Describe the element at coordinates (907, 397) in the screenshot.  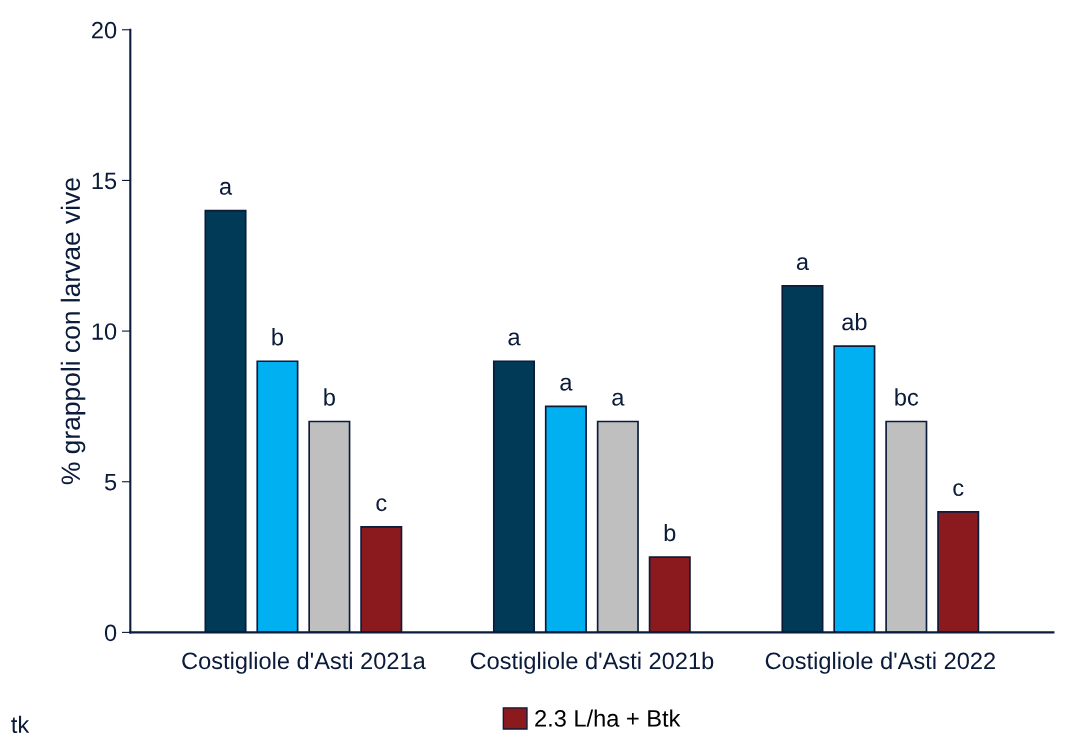
I see `data-label: bc` at that location.